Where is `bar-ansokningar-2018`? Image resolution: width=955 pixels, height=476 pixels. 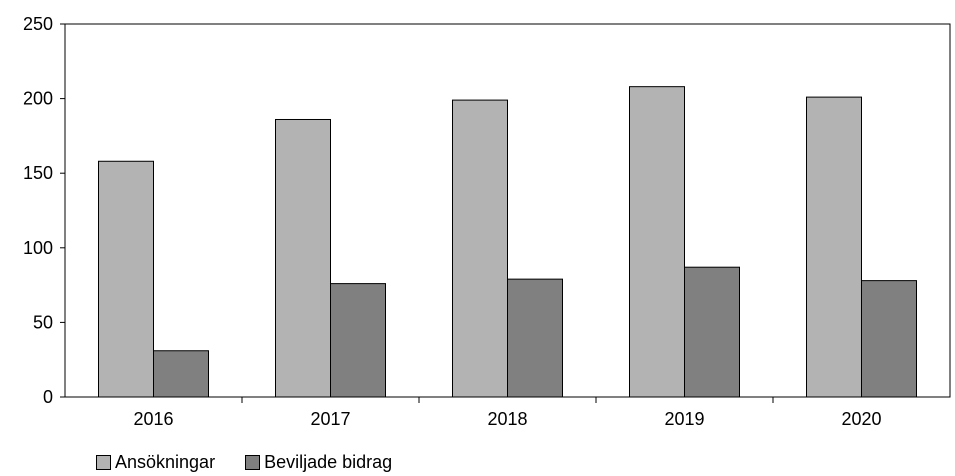
bar-ansokningar-2018 is located at coordinates (480, 248).